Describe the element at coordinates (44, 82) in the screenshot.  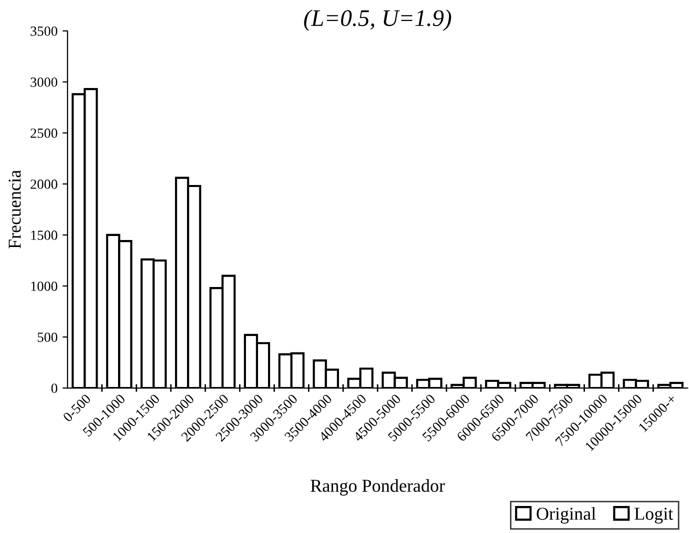
I see `y-tick-label: 3000` at that location.